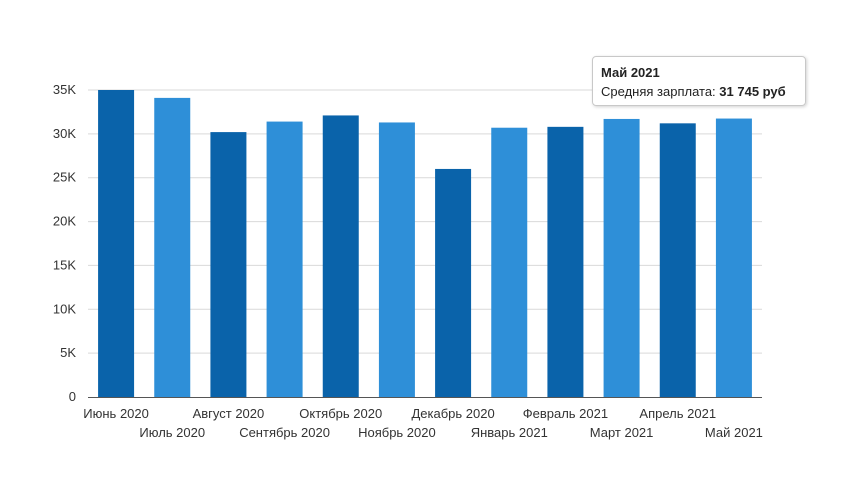 The image size is (843, 480). Describe the element at coordinates (752, 91) in the screenshot. I see `tooltip-value: 31 745 руб` at that location.